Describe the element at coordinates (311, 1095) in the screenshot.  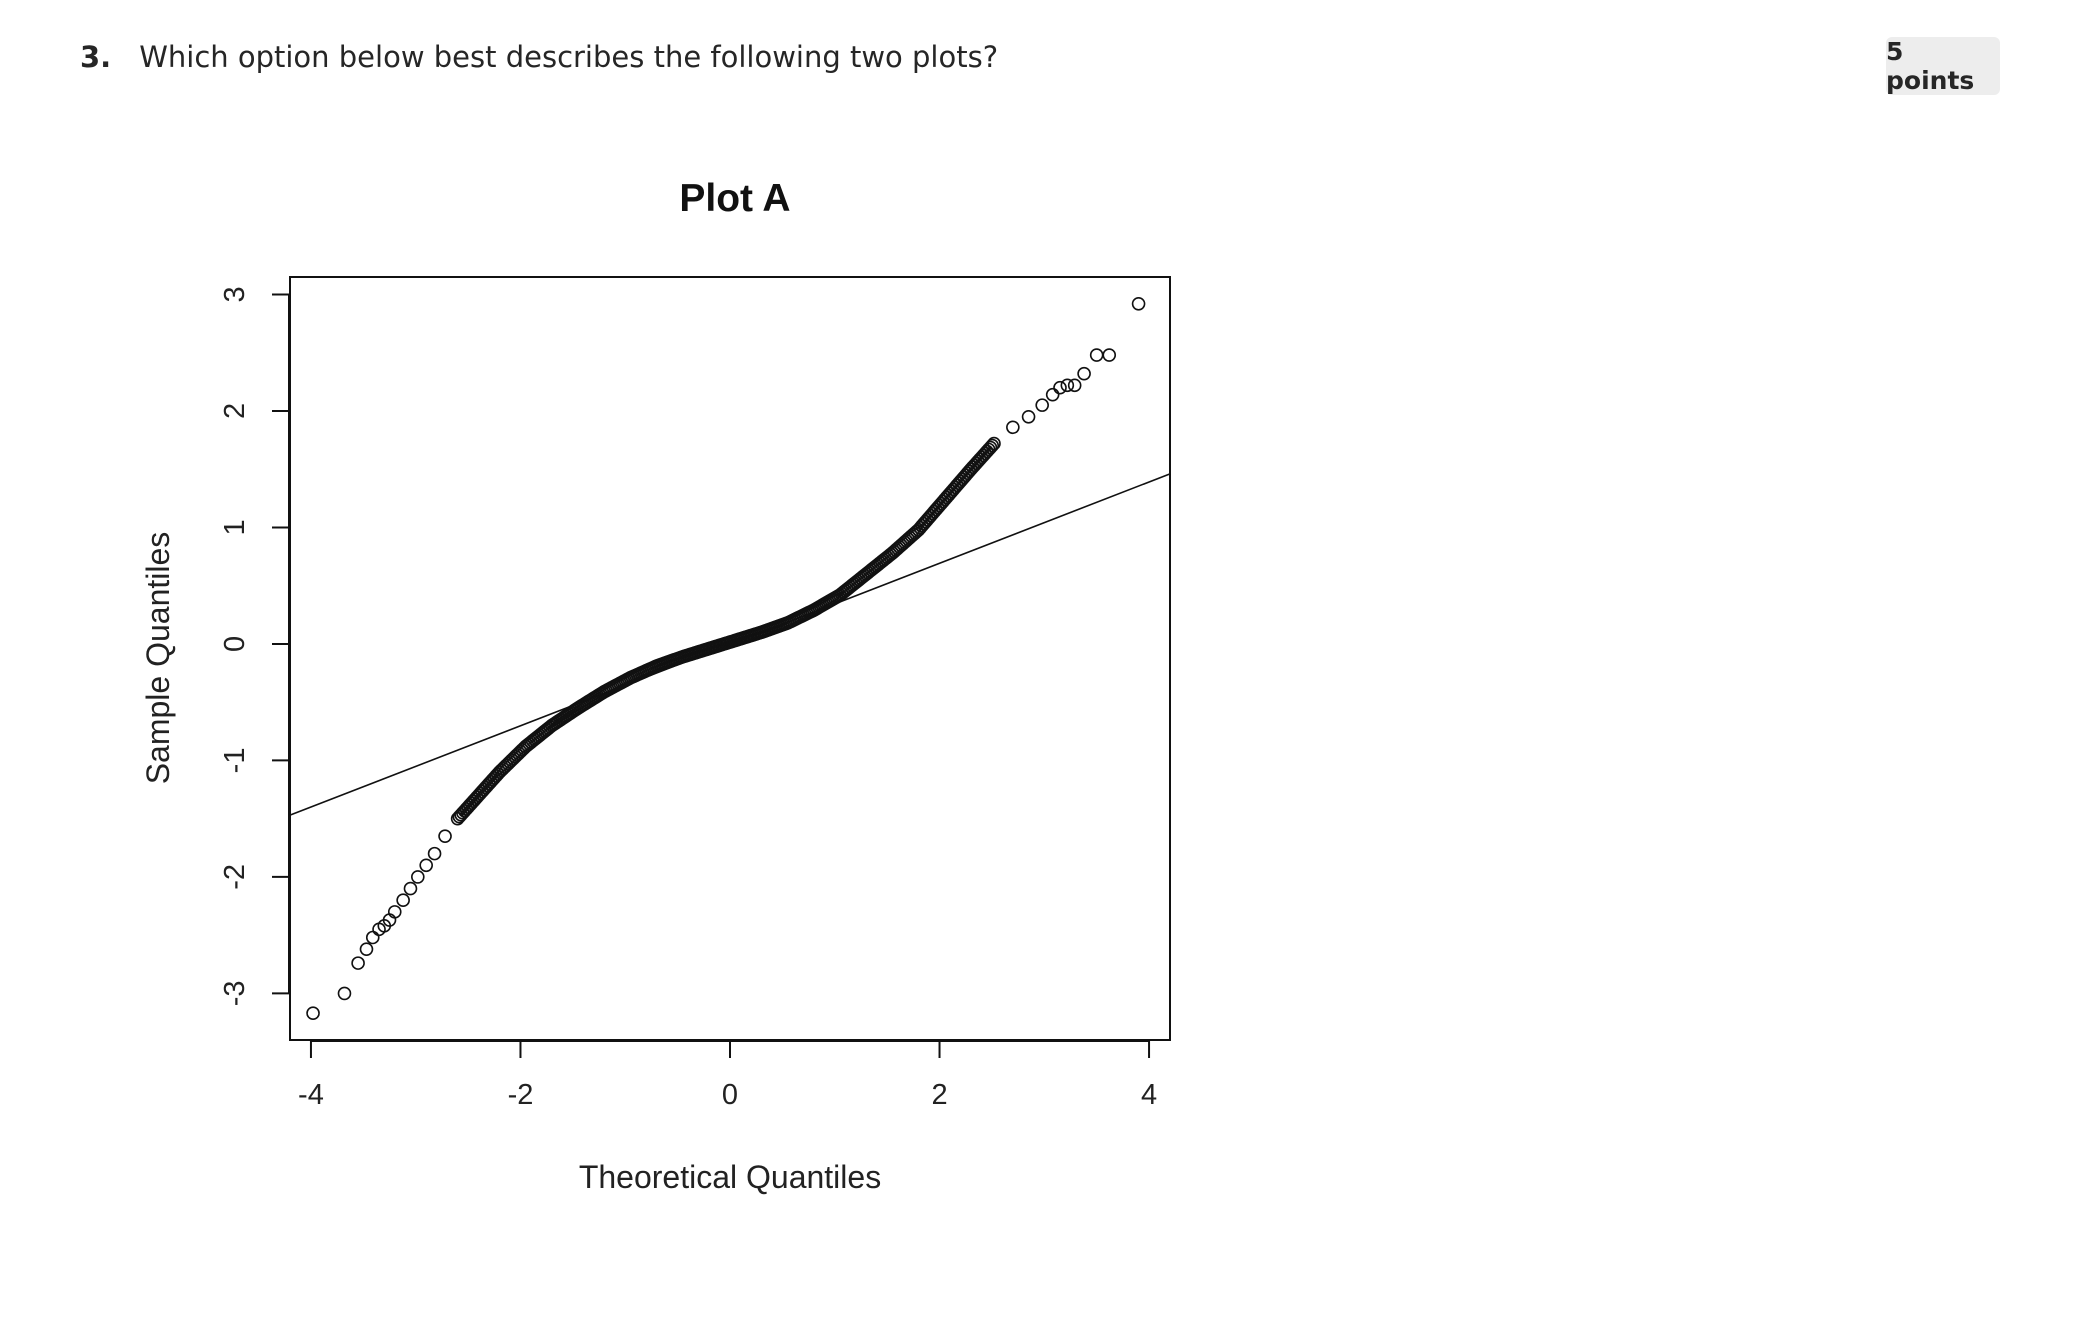
I see `x-tick-label: -4` at that location.